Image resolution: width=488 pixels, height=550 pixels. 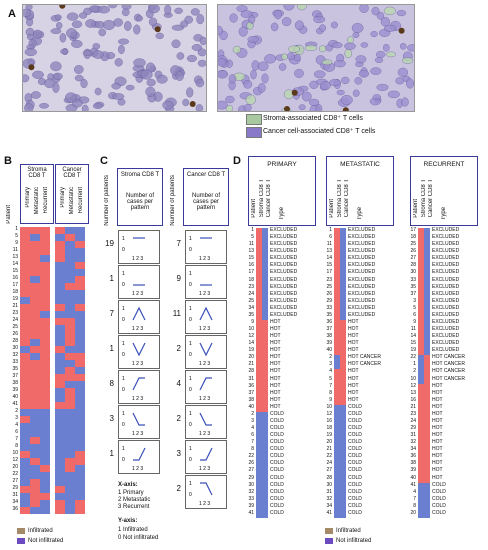 What do you see at coordinates (15, 278) in the screenshot?
I see `b-patient-number: 16` at bounding box center [15, 278].